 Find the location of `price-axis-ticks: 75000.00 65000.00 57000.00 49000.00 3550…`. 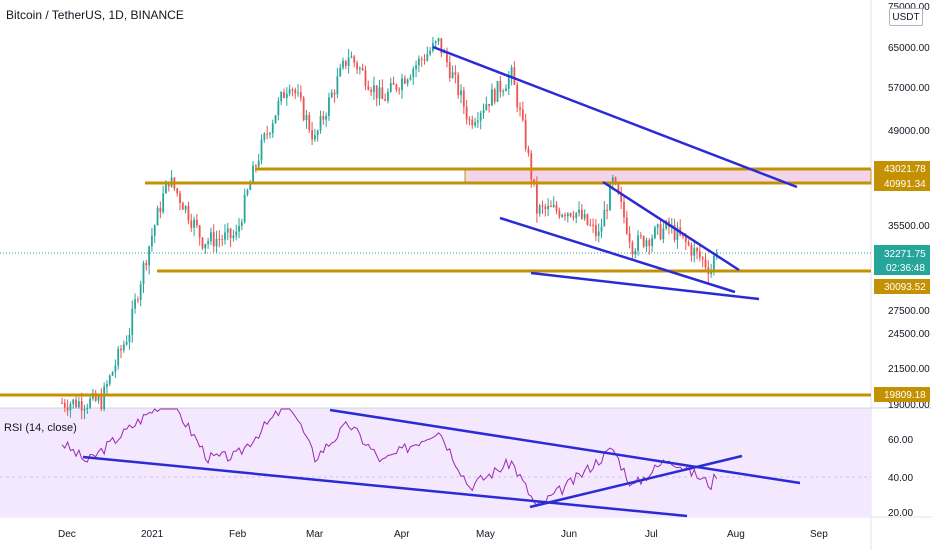

price-axis-ticks: 75000.00 65000.00 57000.00 49000.00 3550… is located at coordinates (909, 206).